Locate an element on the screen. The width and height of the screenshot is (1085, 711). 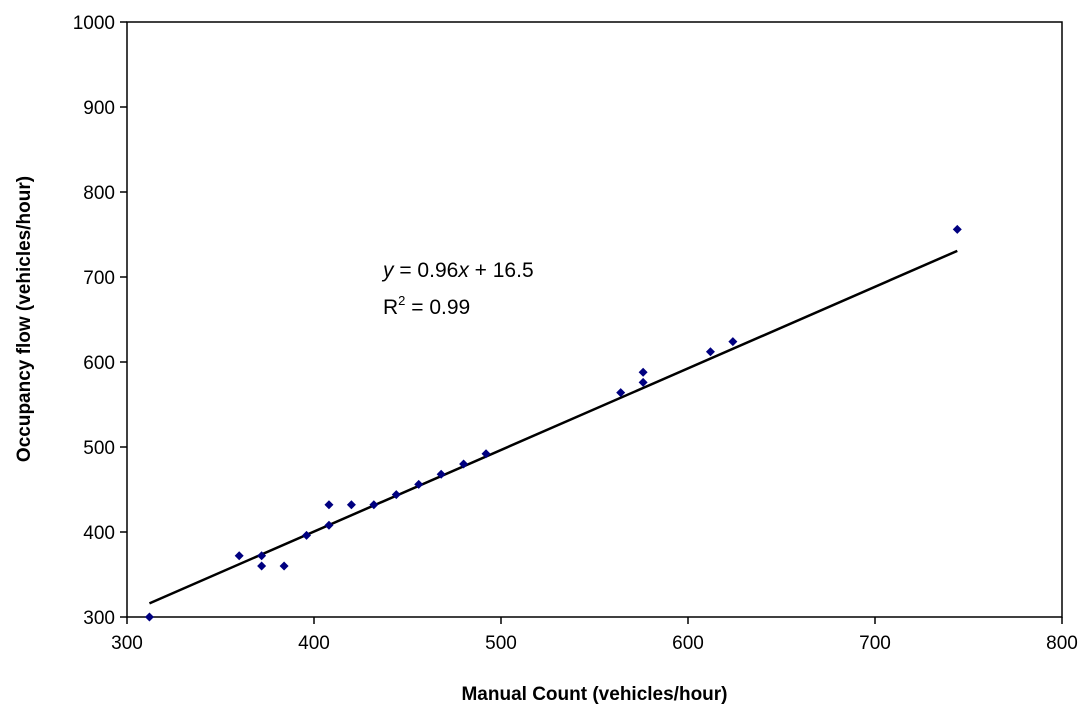
trendline-equation: y = 0.96x + 16.5 is located at coordinates (457, 270).